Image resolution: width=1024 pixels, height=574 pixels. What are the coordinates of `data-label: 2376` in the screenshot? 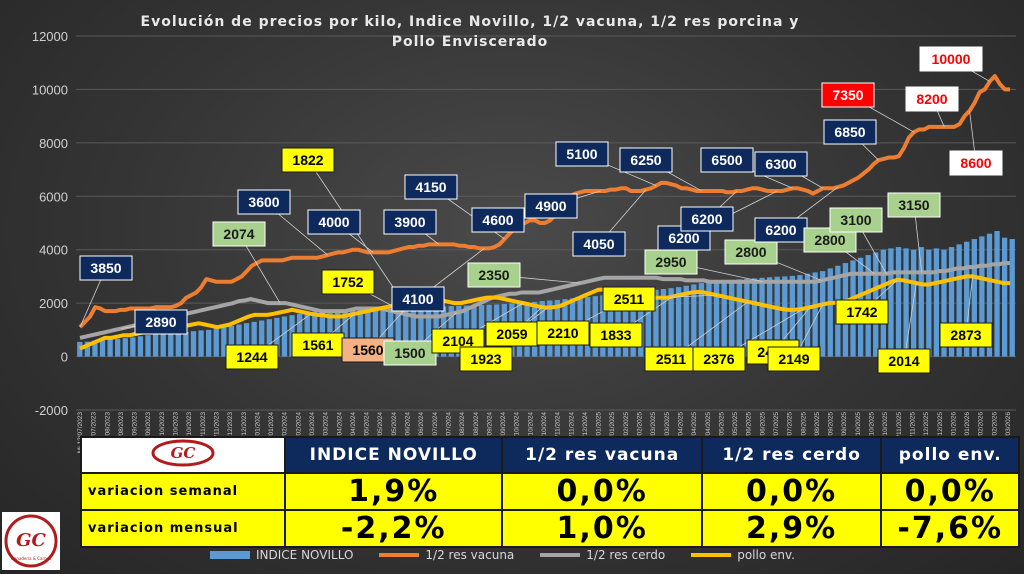 It's located at (718, 359).